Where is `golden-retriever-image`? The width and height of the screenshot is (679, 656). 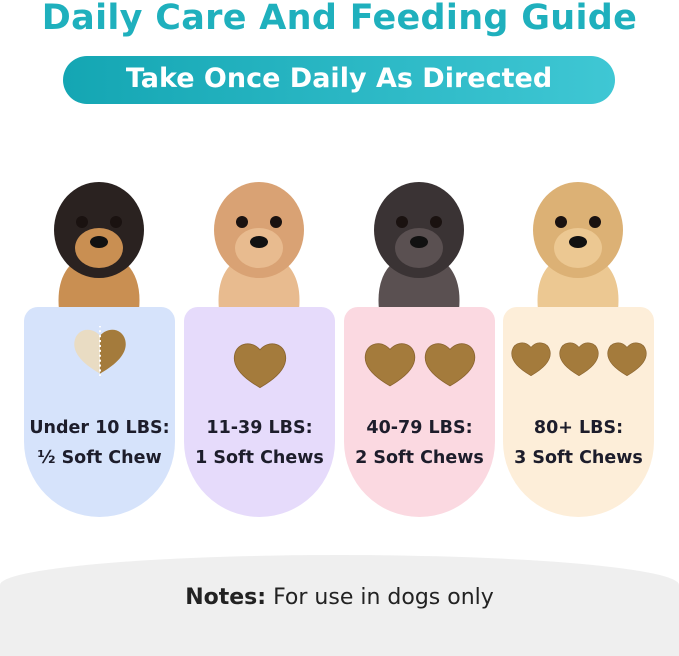 golden-retriever-image is located at coordinates (578, 230).